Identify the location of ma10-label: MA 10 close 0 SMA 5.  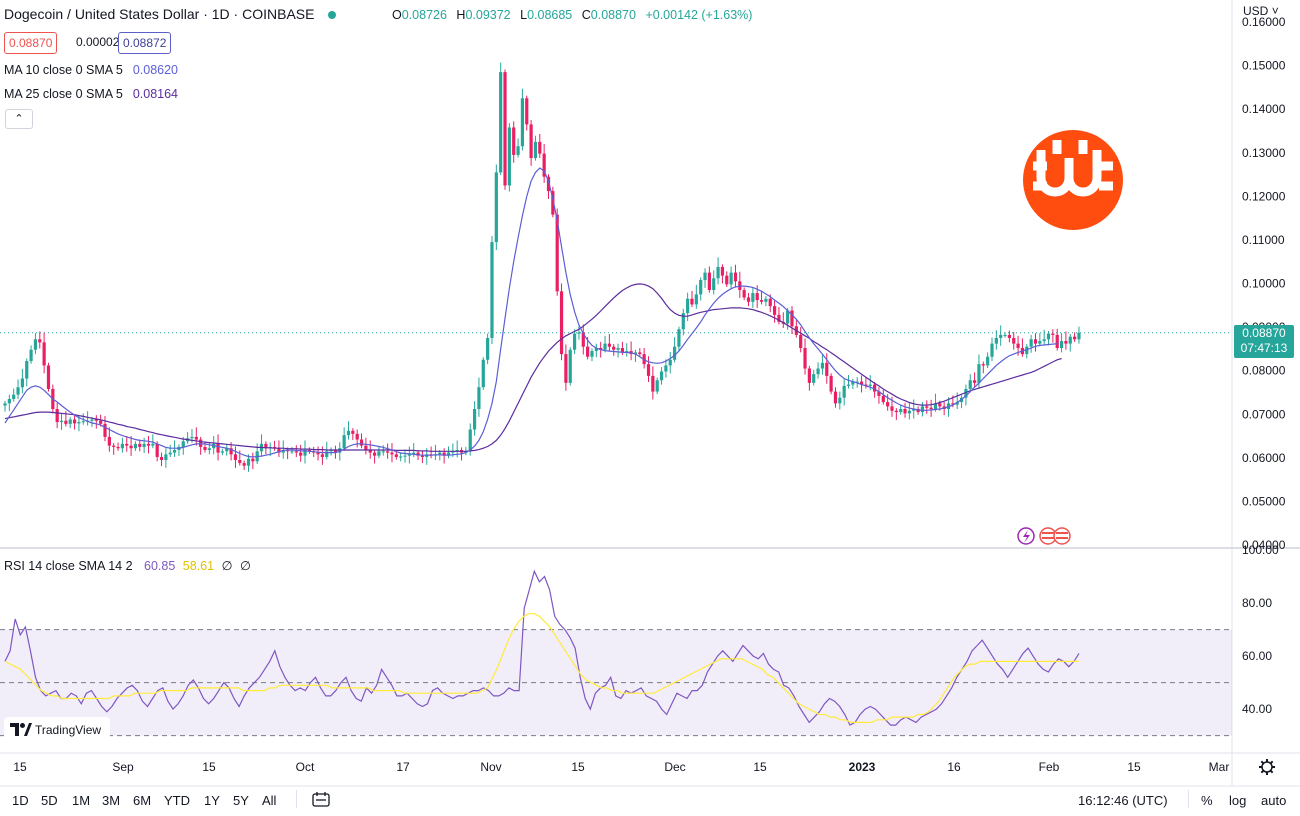
(63, 70).